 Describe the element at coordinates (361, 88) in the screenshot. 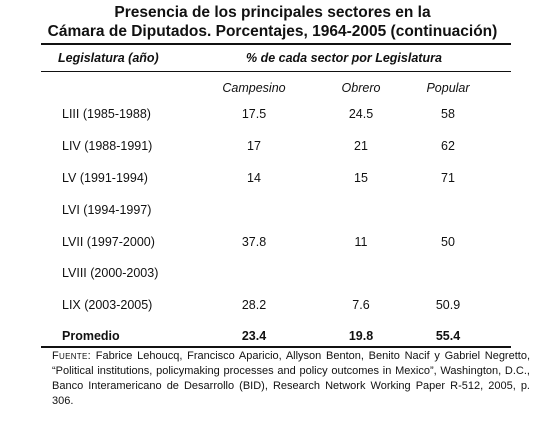

I see `column-header-obrero: Obrero` at that location.